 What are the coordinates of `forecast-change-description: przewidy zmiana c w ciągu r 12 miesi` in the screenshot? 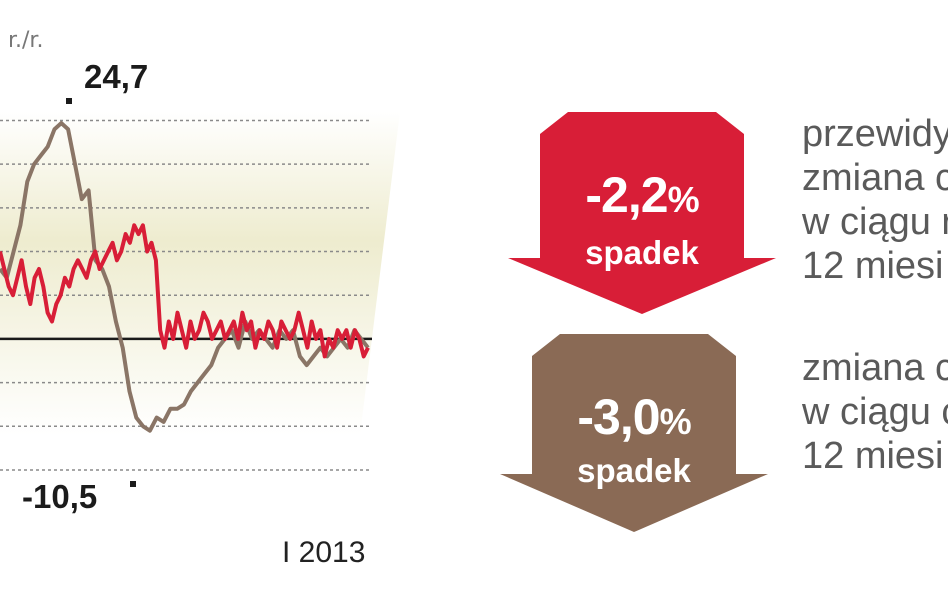 It's located at (875, 200).